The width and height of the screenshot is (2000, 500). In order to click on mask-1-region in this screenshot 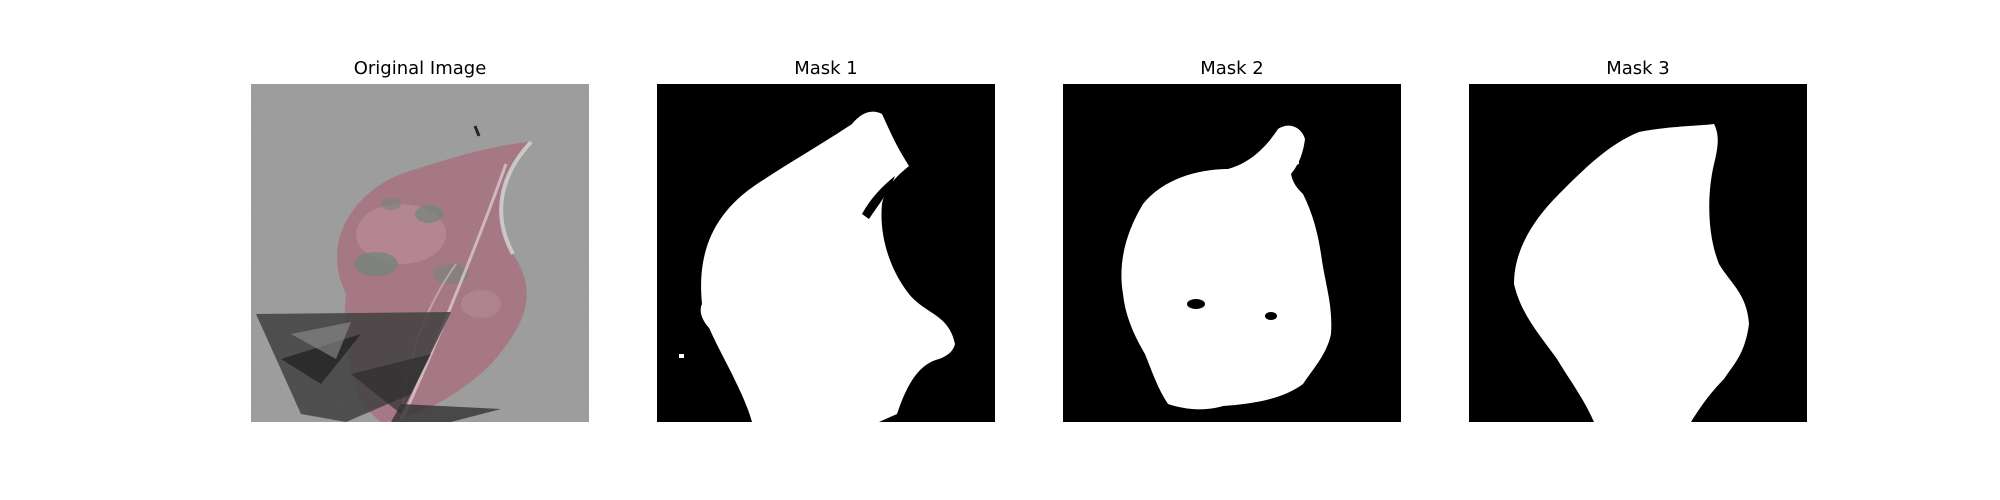, I will do `click(828, 266)`.